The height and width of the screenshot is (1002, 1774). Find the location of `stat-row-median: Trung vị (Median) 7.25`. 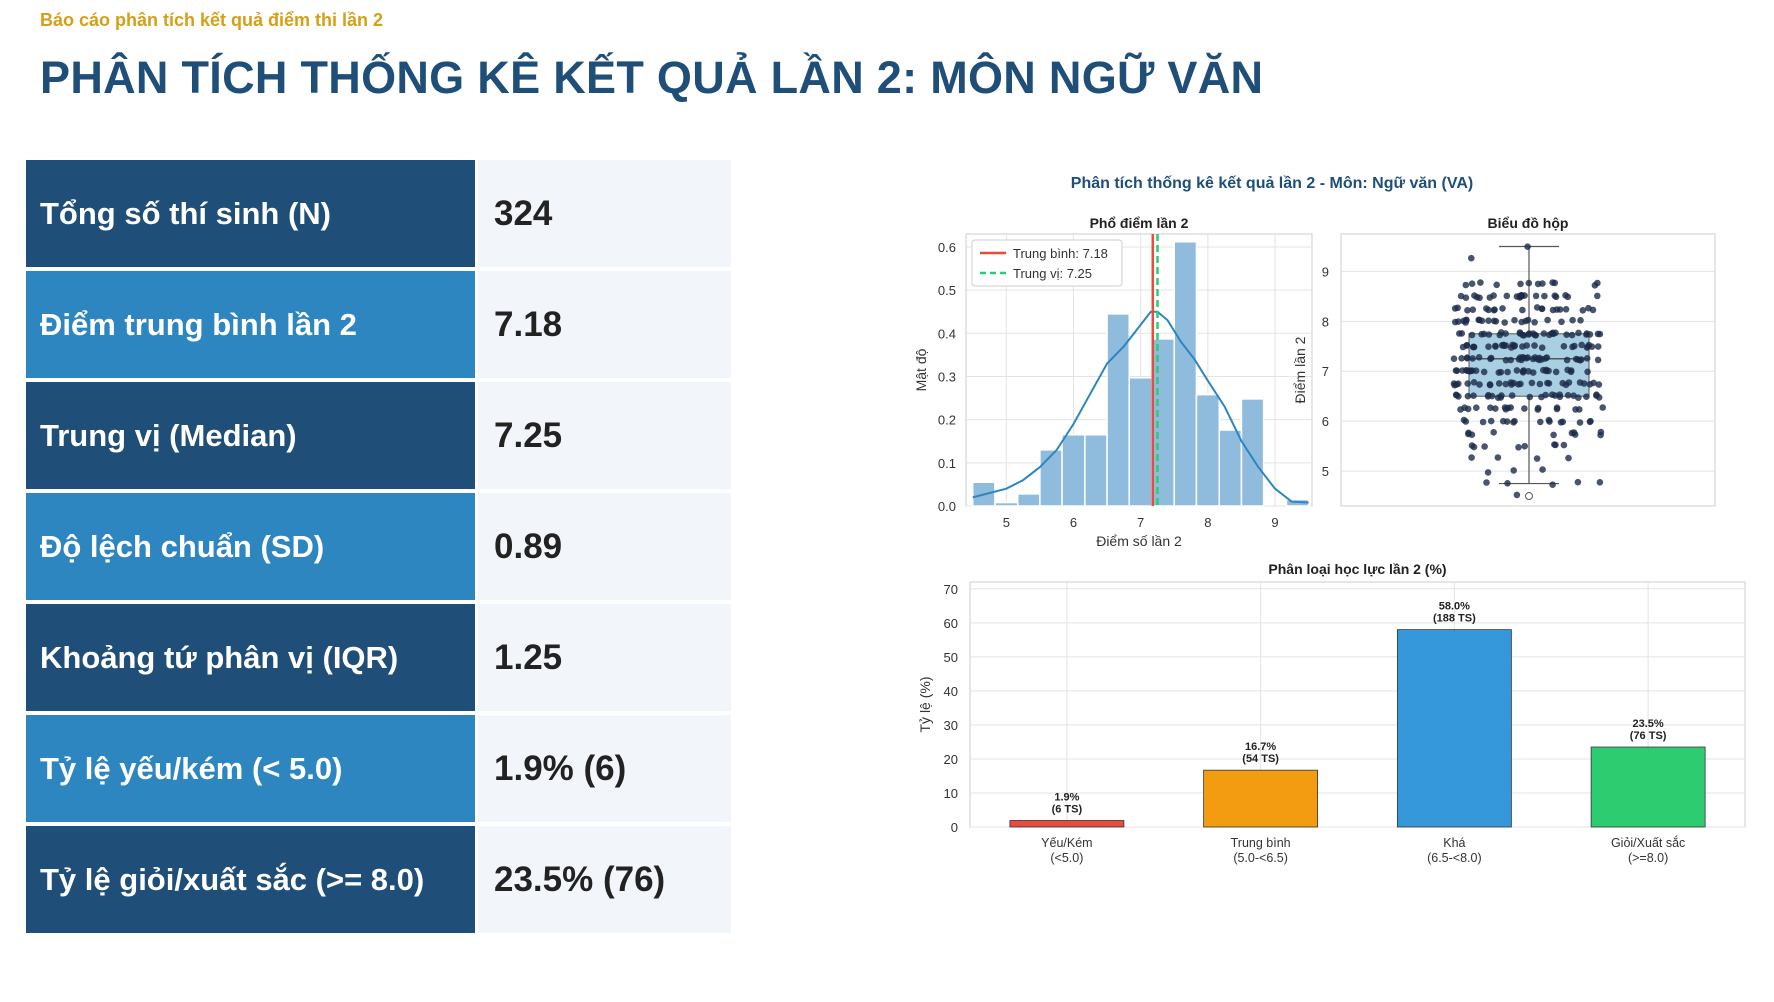

stat-row-median: Trung vị (Median) 7.25 is located at coordinates (378, 435).